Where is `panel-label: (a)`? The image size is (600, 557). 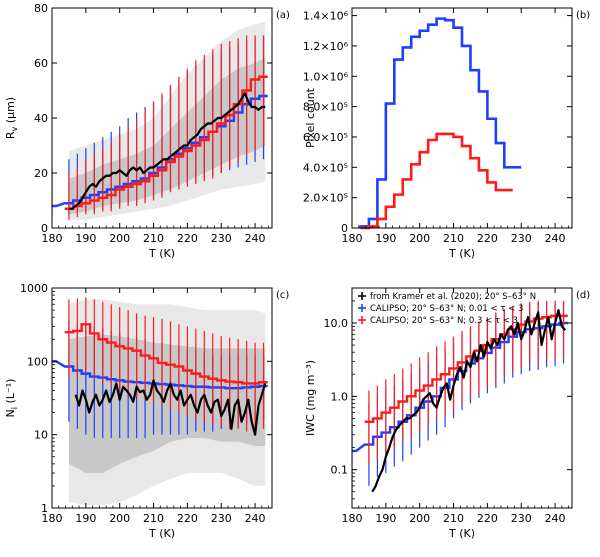
panel-label: (a) is located at coordinates (283, 15).